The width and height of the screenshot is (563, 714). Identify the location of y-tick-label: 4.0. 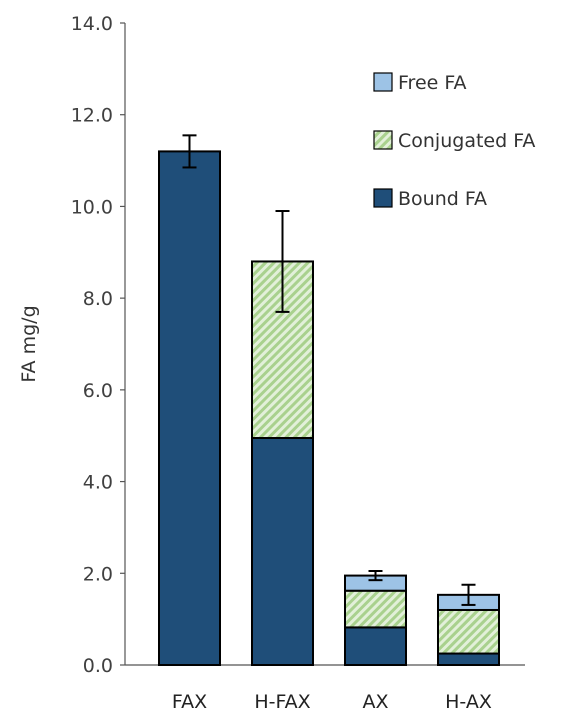
(98, 483).